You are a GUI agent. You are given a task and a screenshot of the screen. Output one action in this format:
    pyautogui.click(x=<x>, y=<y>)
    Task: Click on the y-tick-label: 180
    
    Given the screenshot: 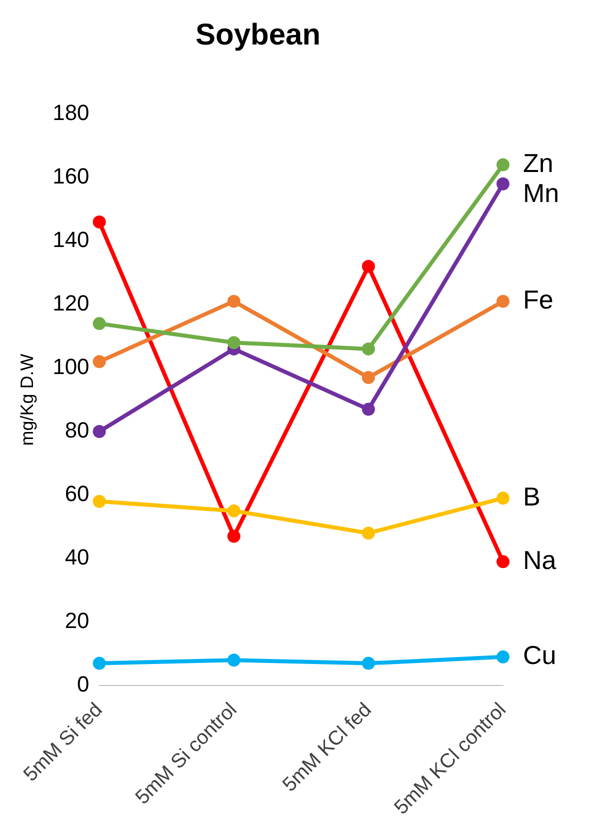 What is the action you would take?
    pyautogui.click(x=71, y=113)
    